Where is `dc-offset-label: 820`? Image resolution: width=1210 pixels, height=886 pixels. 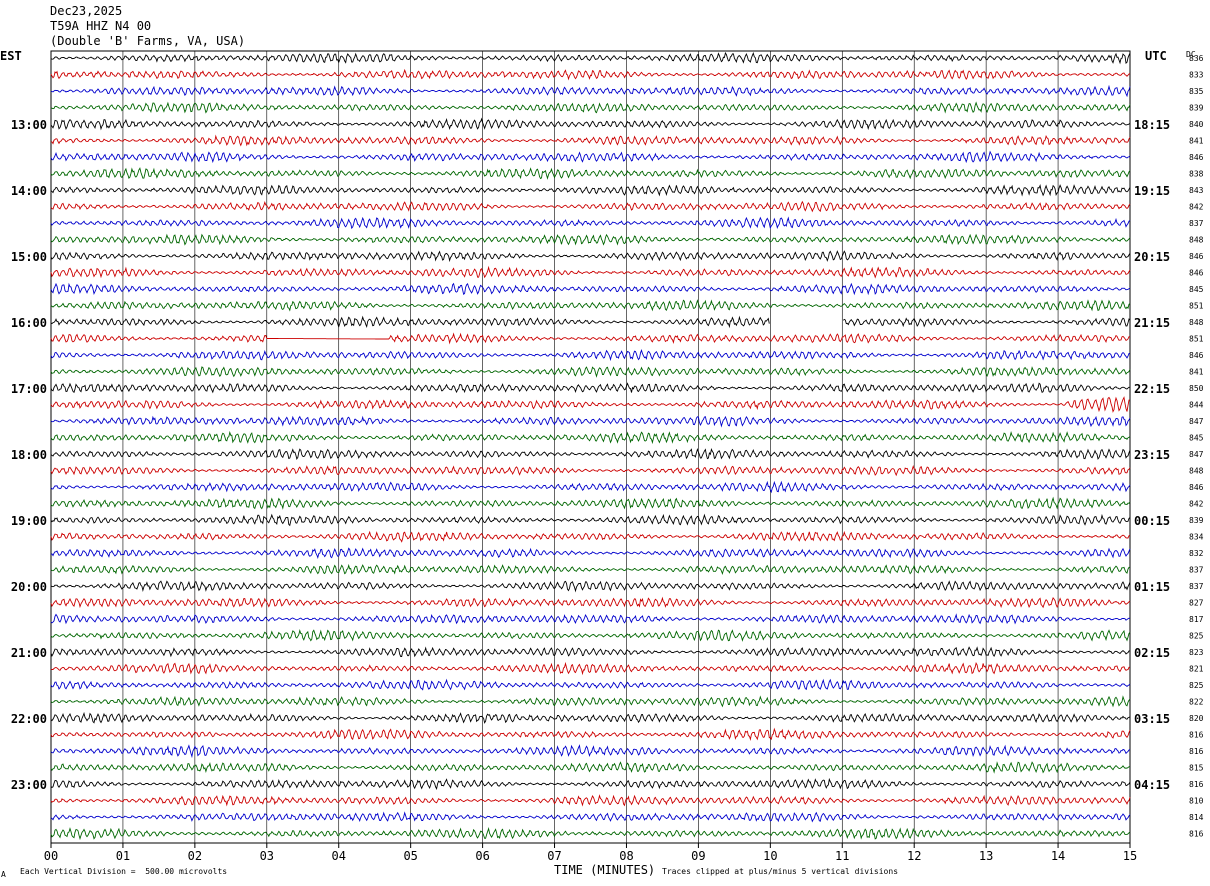 dc-offset-label: 820 is located at coordinates (1196, 718).